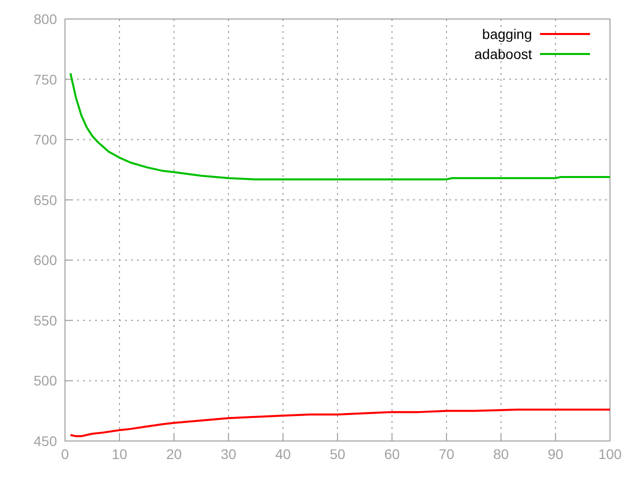 This screenshot has height=480, width=640. What do you see at coordinates (501, 454) in the screenshot?
I see `x-tick-label: 80` at bounding box center [501, 454].